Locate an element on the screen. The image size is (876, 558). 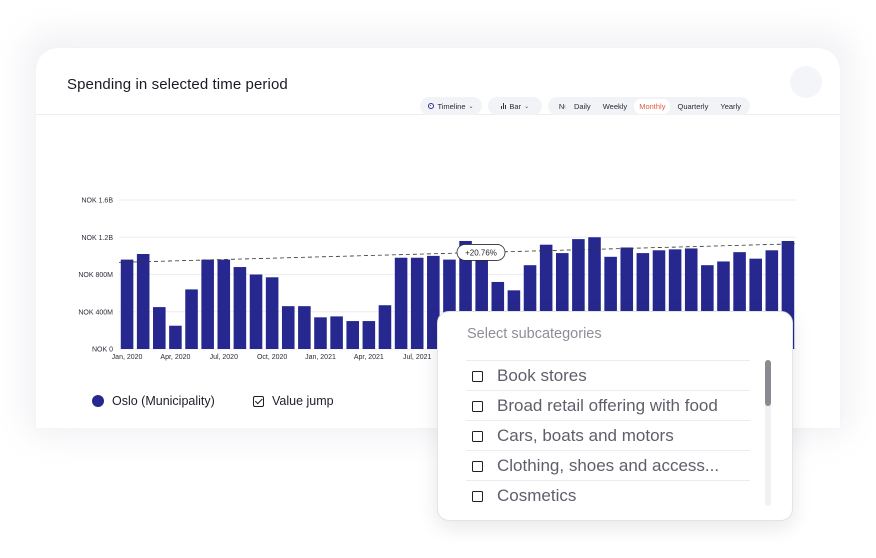
subcategory-option-label: Book stores is located at coordinates (542, 375).